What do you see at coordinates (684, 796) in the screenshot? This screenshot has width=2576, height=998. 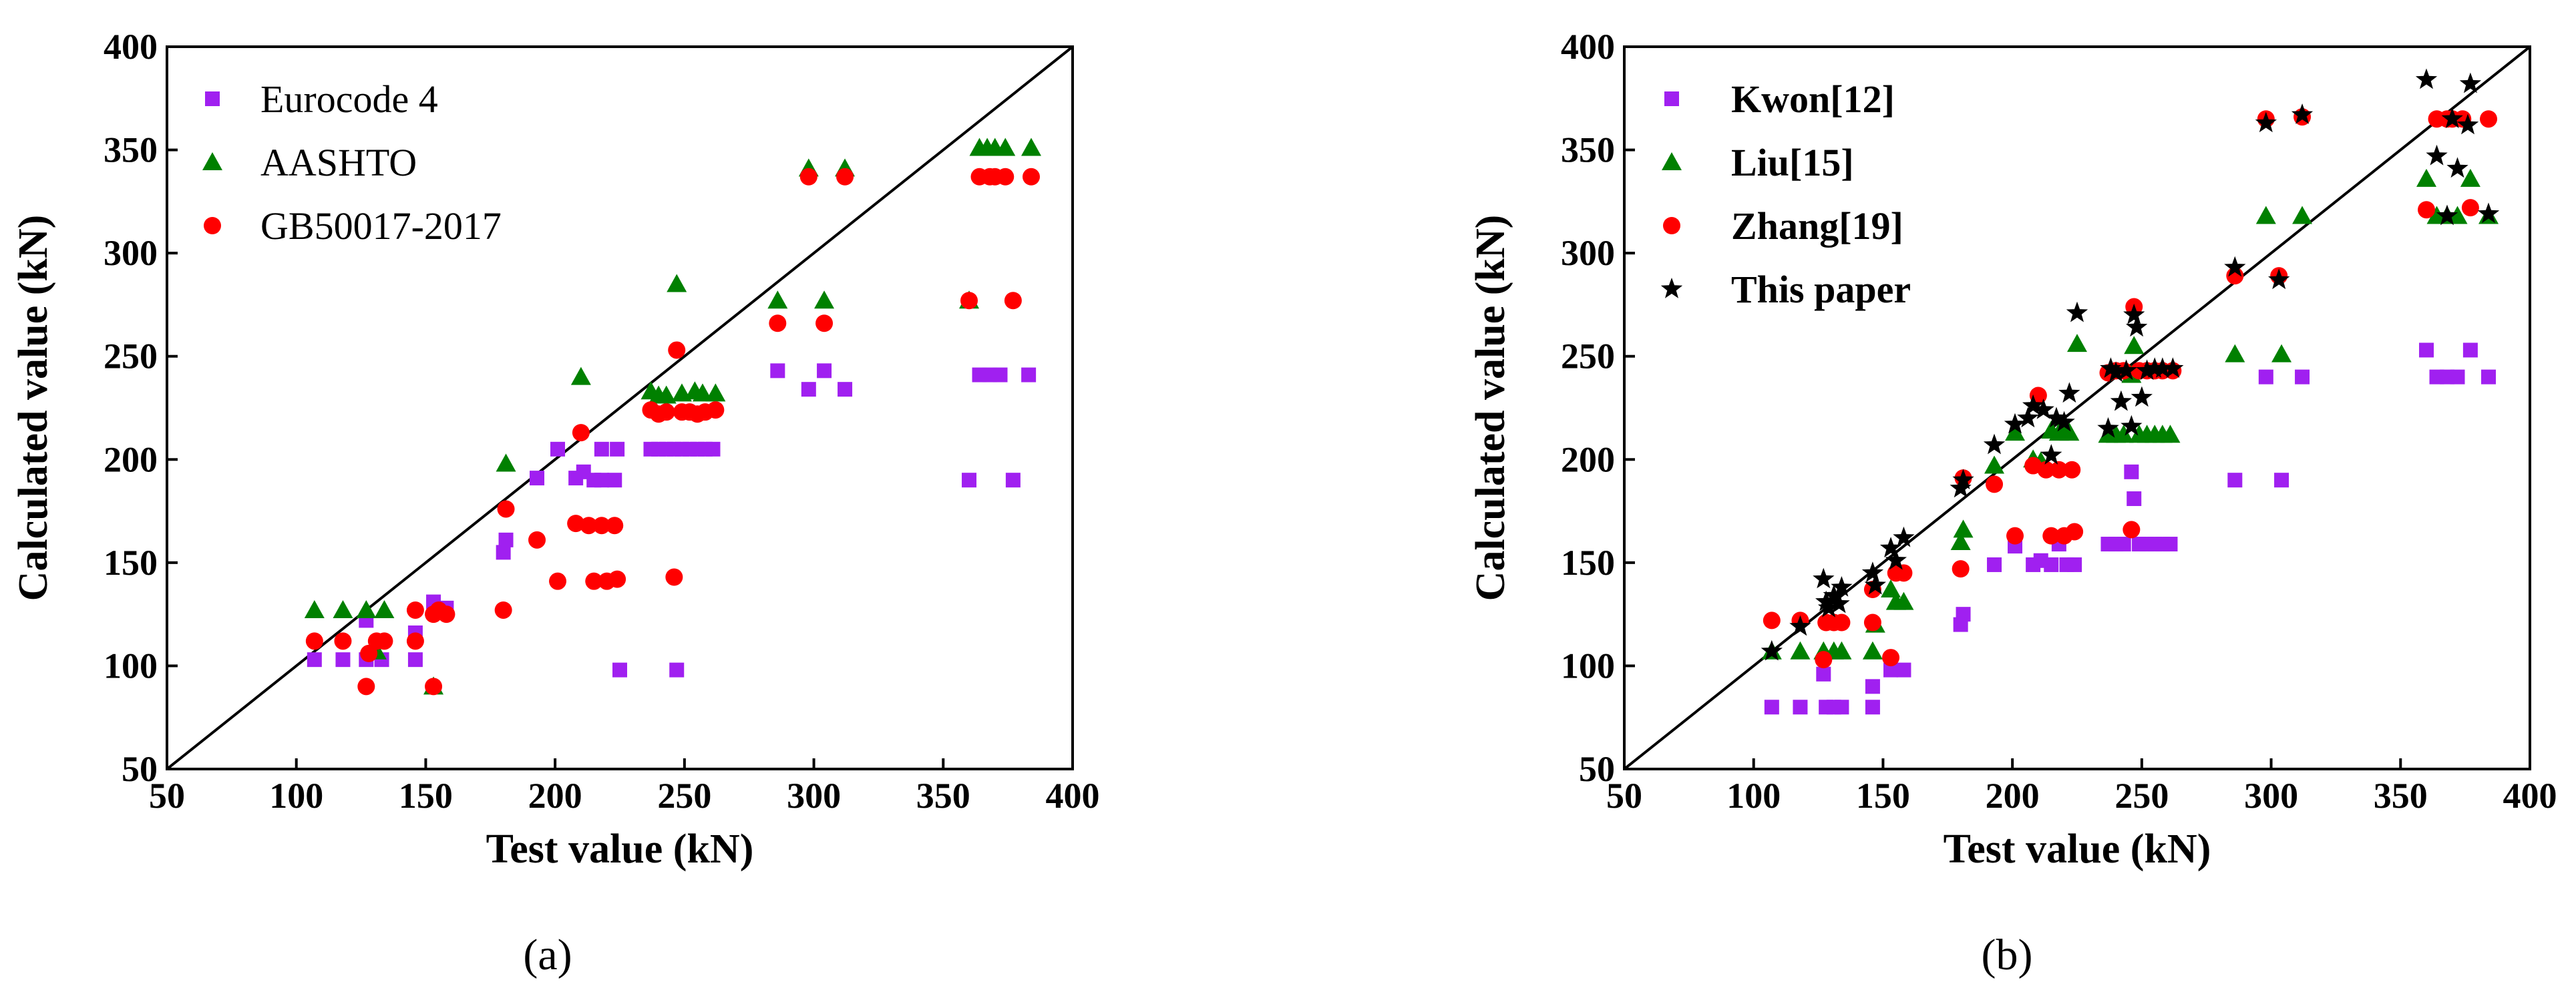 I see `x-tick-label: 250` at bounding box center [684, 796].